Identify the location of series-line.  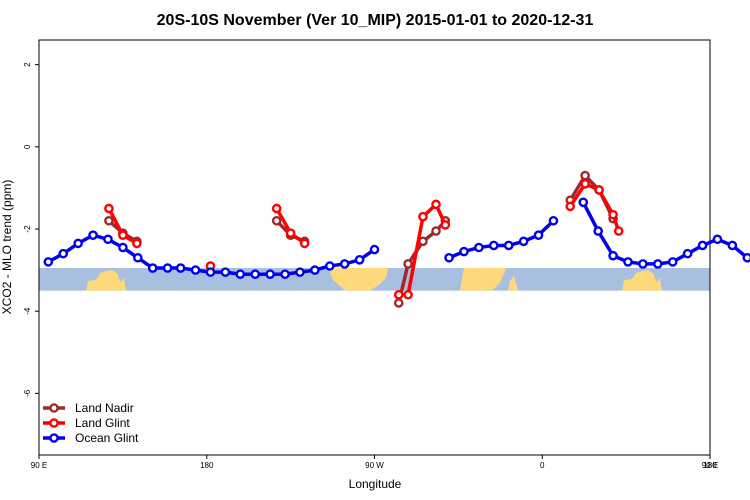
(665, 233).